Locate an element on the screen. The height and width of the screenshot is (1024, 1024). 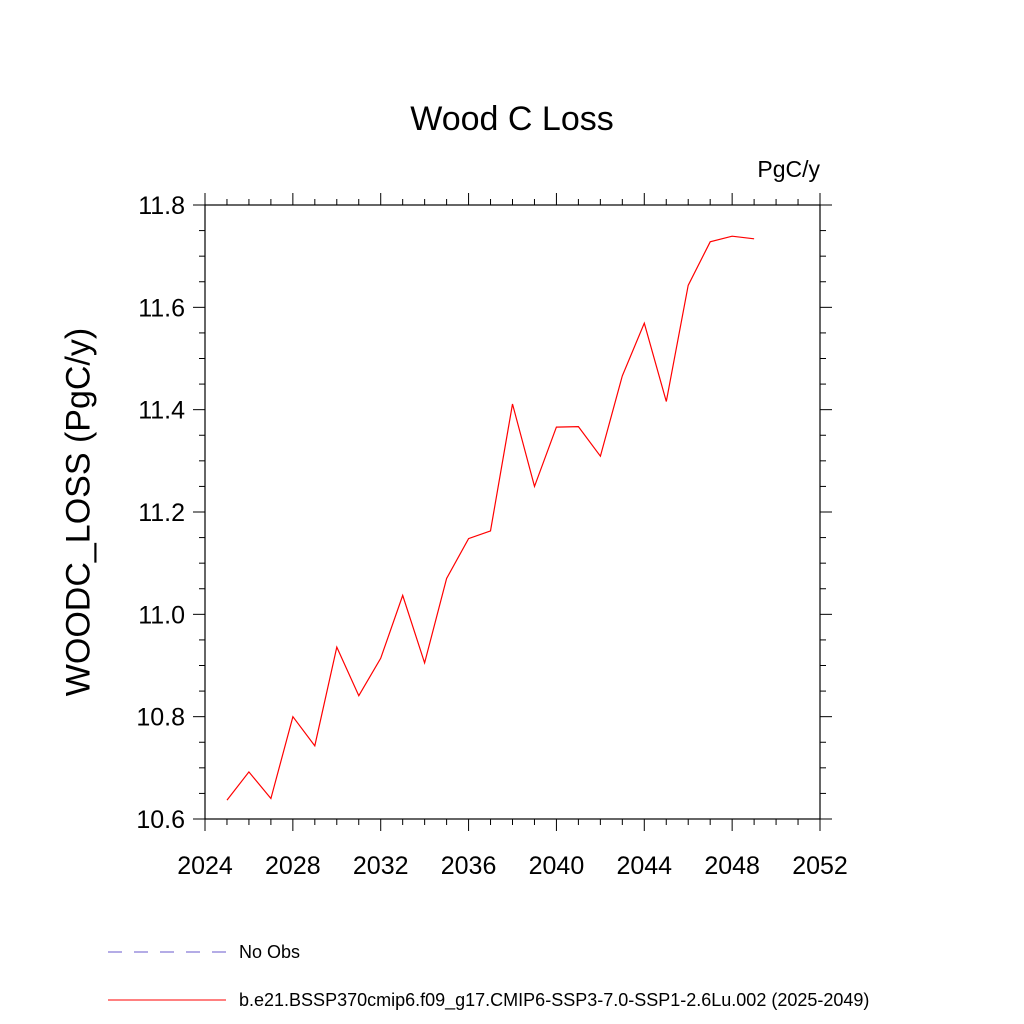
y-tick-label: 11.4 is located at coordinates (161, 411).